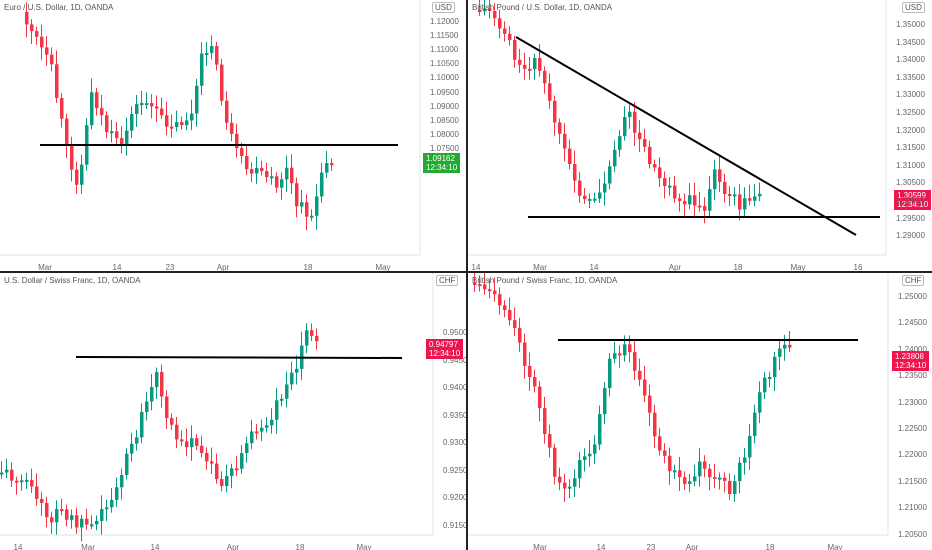 The width and height of the screenshot is (932, 550). What do you see at coordinates (909, 356) in the screenshot?
I see `last-price-value: 1.23808` at bounding box center [909, 356].